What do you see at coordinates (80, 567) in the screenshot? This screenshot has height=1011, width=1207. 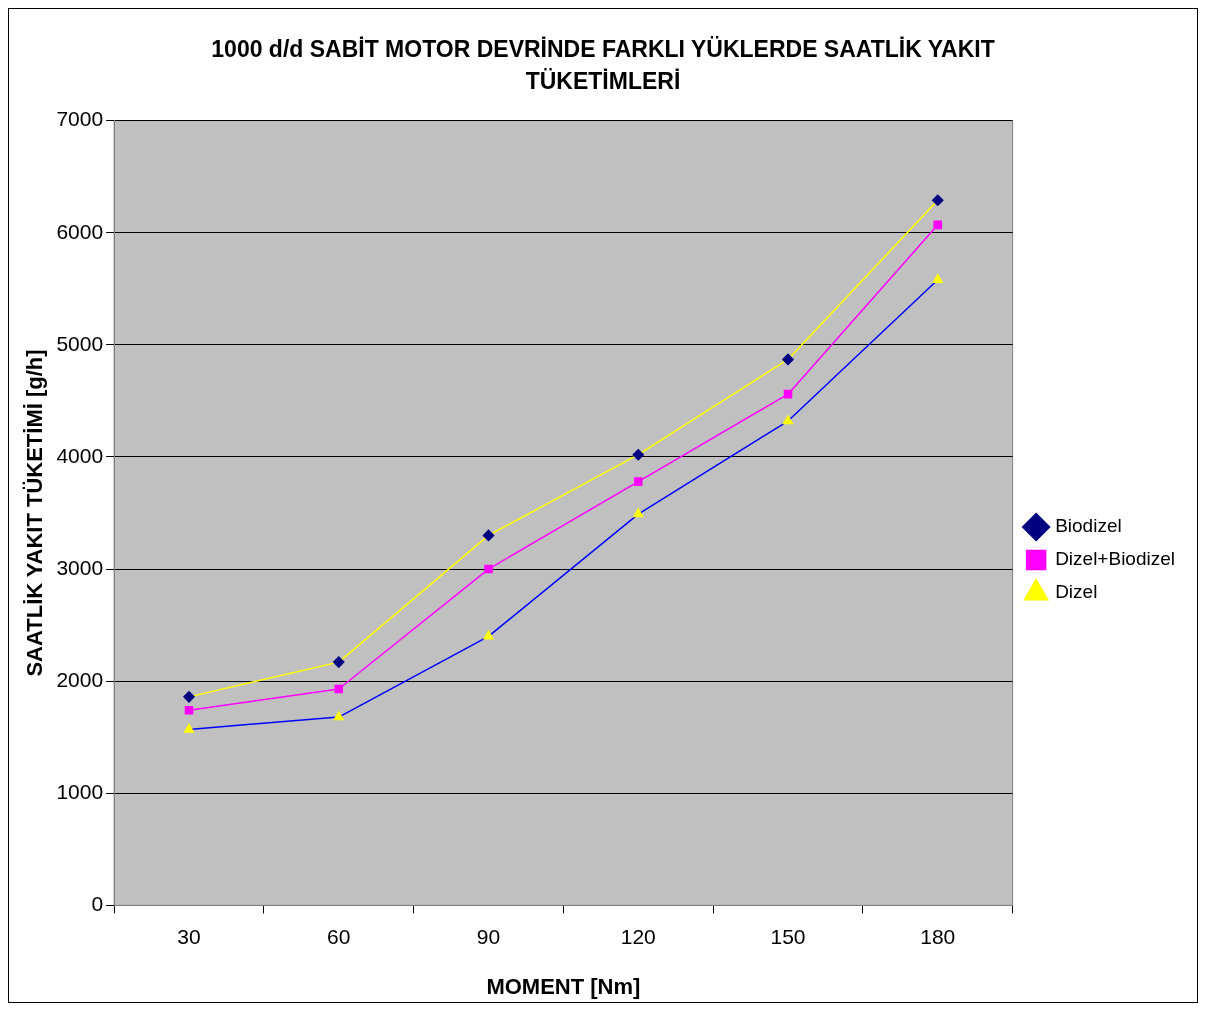 I see `y-tick-label: 3000` at bounding box center [80, 567].